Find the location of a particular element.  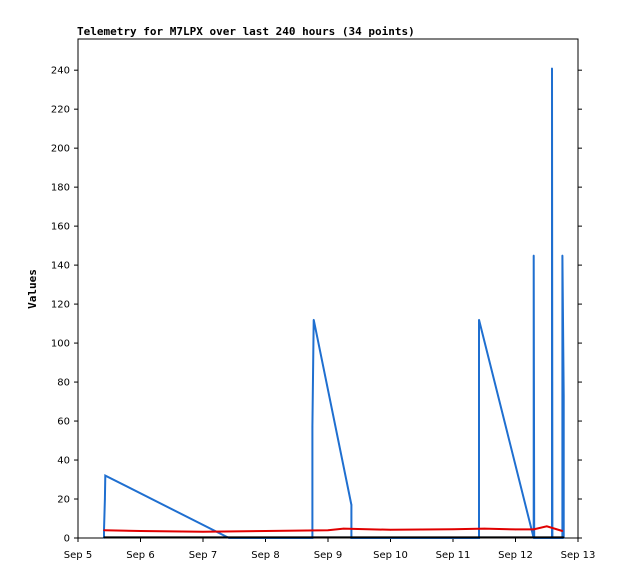

x-tick-label: Sep 8 is located at coordinates (265, 555).